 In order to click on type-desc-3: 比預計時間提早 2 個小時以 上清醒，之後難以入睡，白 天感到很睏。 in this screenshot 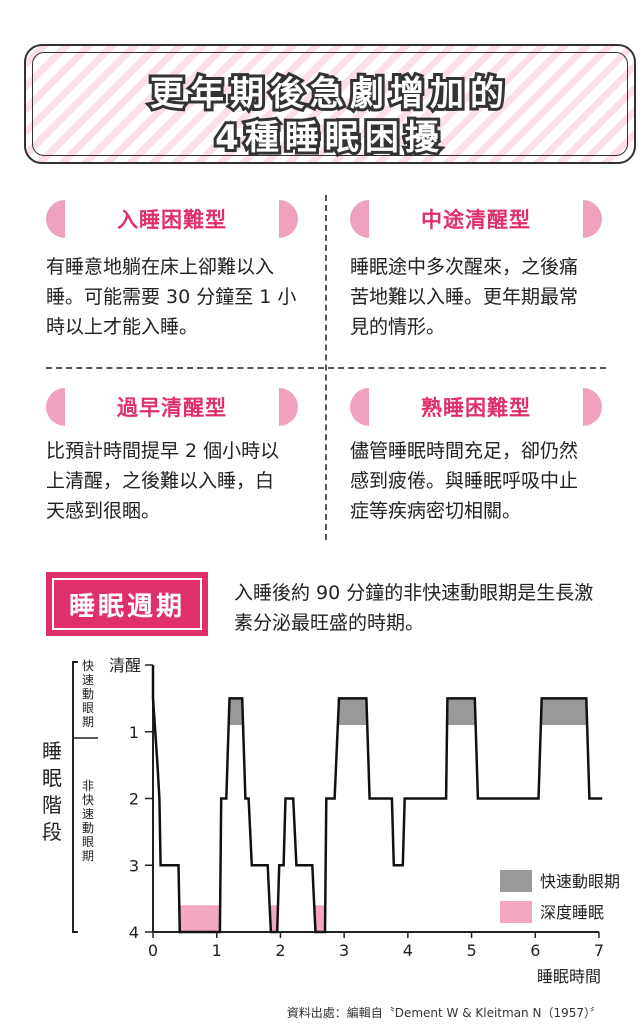, I will do `click(177, 481)`.